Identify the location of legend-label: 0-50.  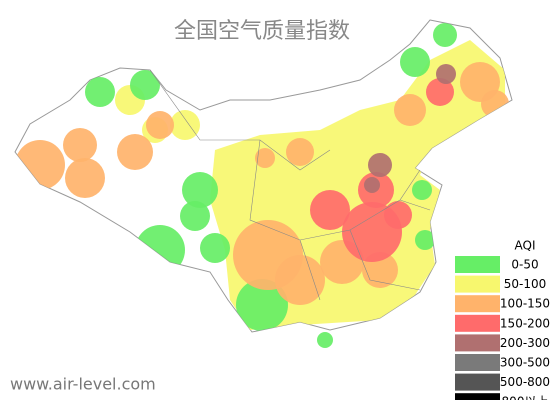
(524, 265).